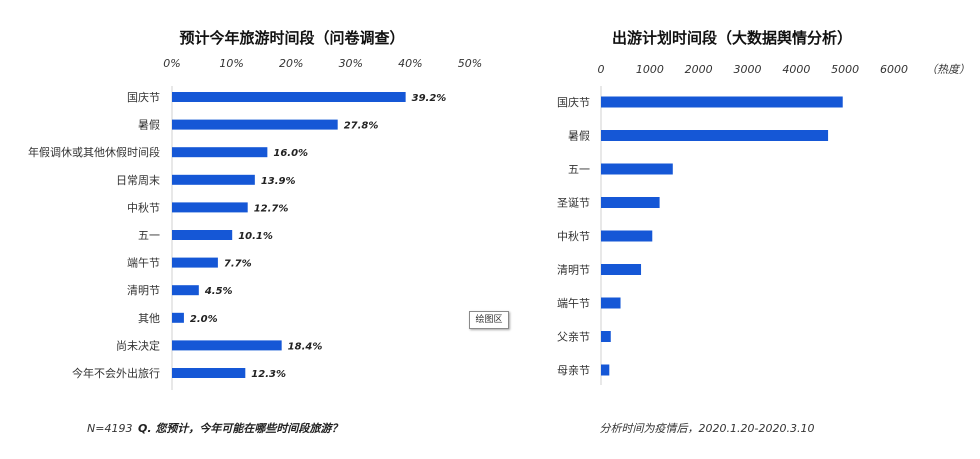 The height and width of the screenshot is (459, 980). I want to click on left-bar-value-label: 18.4%, so click(305, 346).